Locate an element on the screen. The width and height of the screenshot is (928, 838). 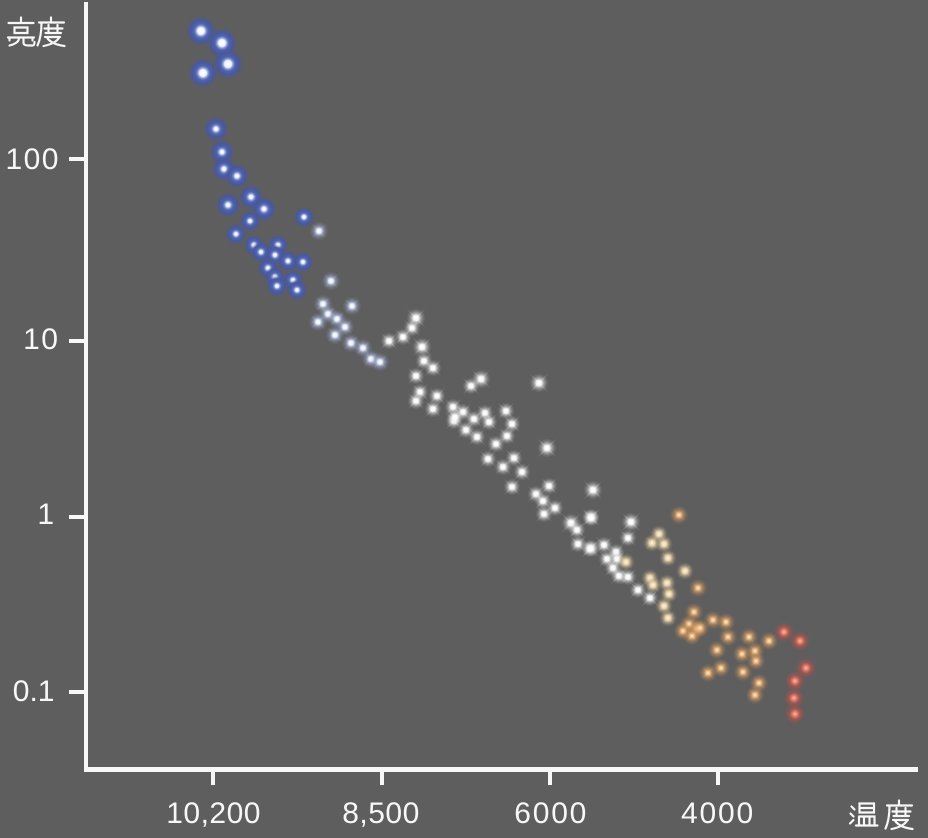
svg-text: 0.1 is located at coordinates (34, 691).